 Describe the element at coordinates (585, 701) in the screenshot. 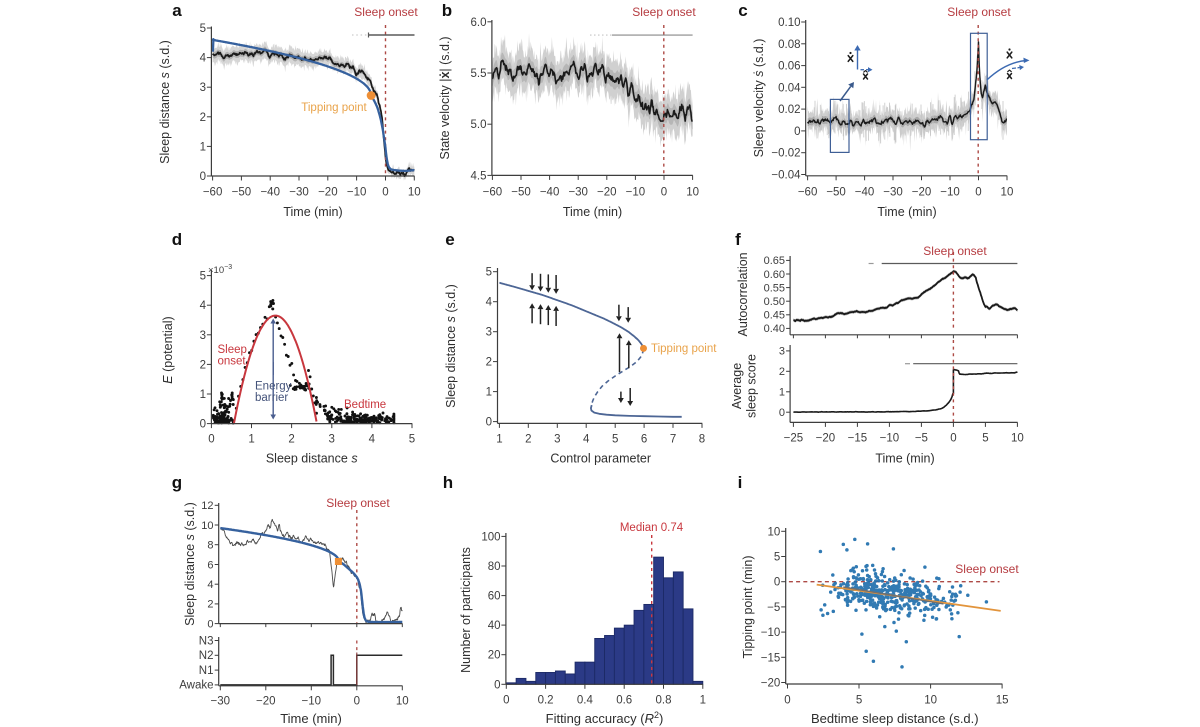

I see `svg-text: 0.4` at that location.